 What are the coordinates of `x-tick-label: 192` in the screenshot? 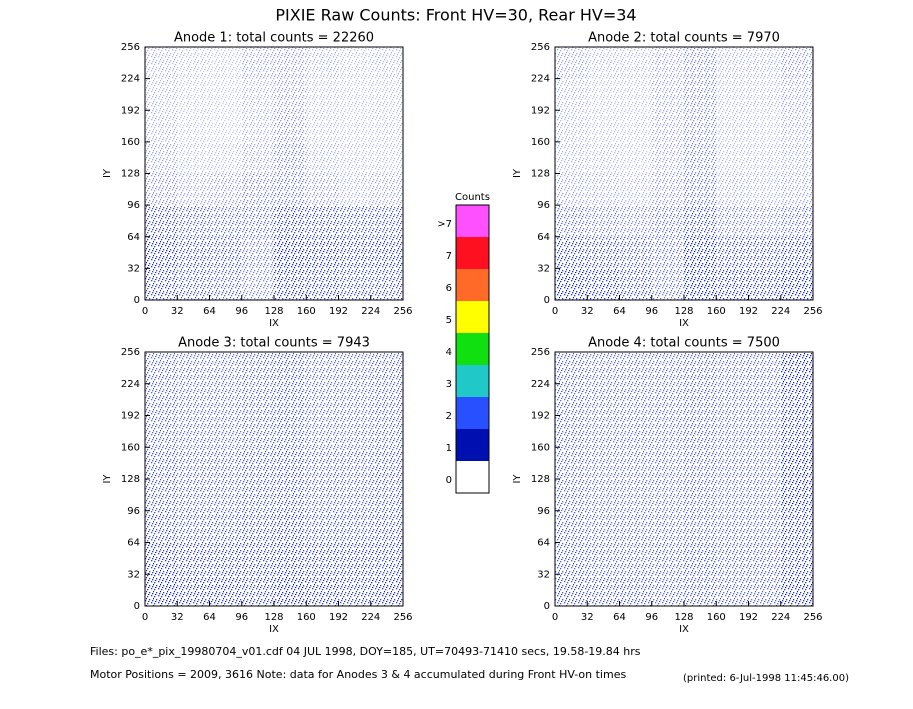 It's located at (748, 617).